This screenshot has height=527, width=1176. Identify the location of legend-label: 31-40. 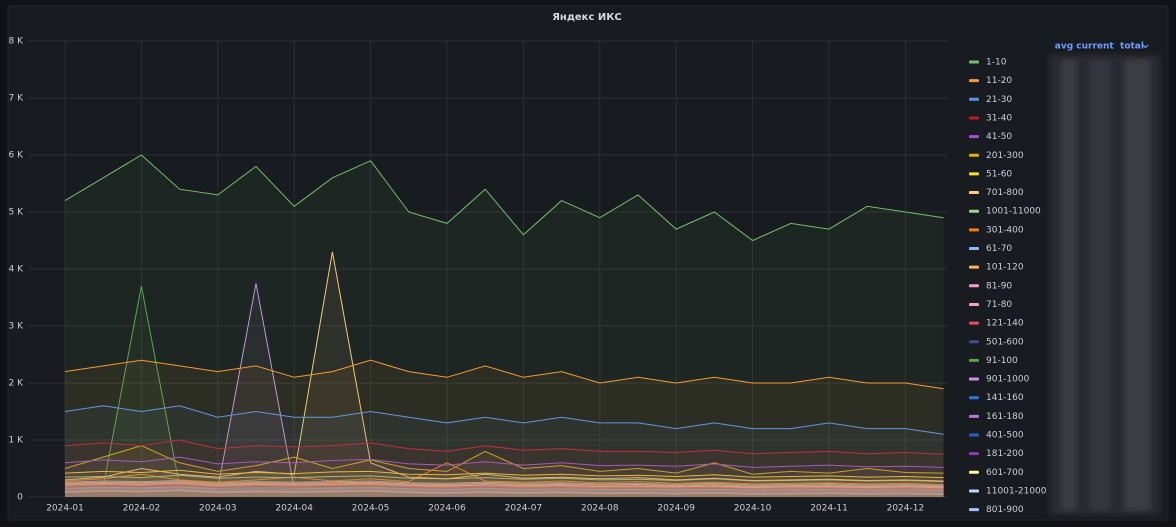
(999, 118).